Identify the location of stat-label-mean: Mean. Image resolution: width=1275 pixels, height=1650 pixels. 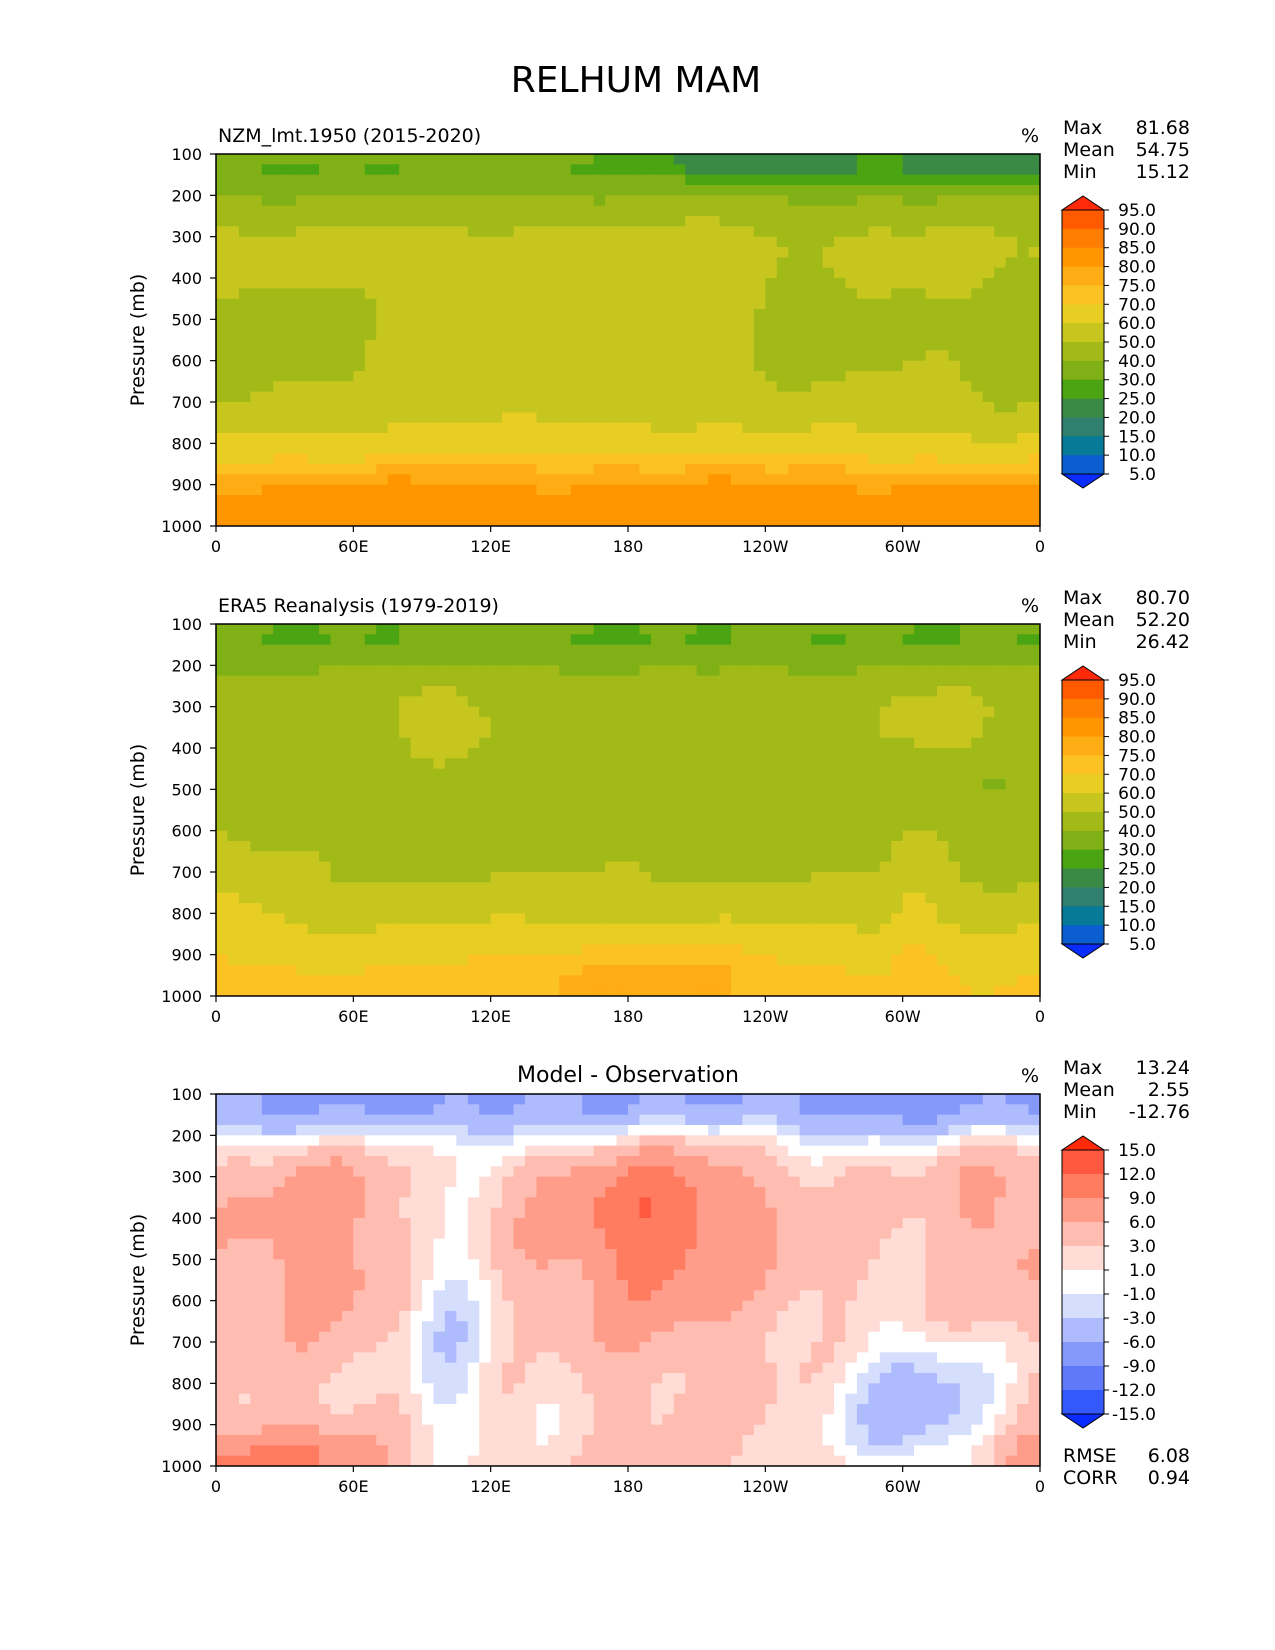
(1089, 150).